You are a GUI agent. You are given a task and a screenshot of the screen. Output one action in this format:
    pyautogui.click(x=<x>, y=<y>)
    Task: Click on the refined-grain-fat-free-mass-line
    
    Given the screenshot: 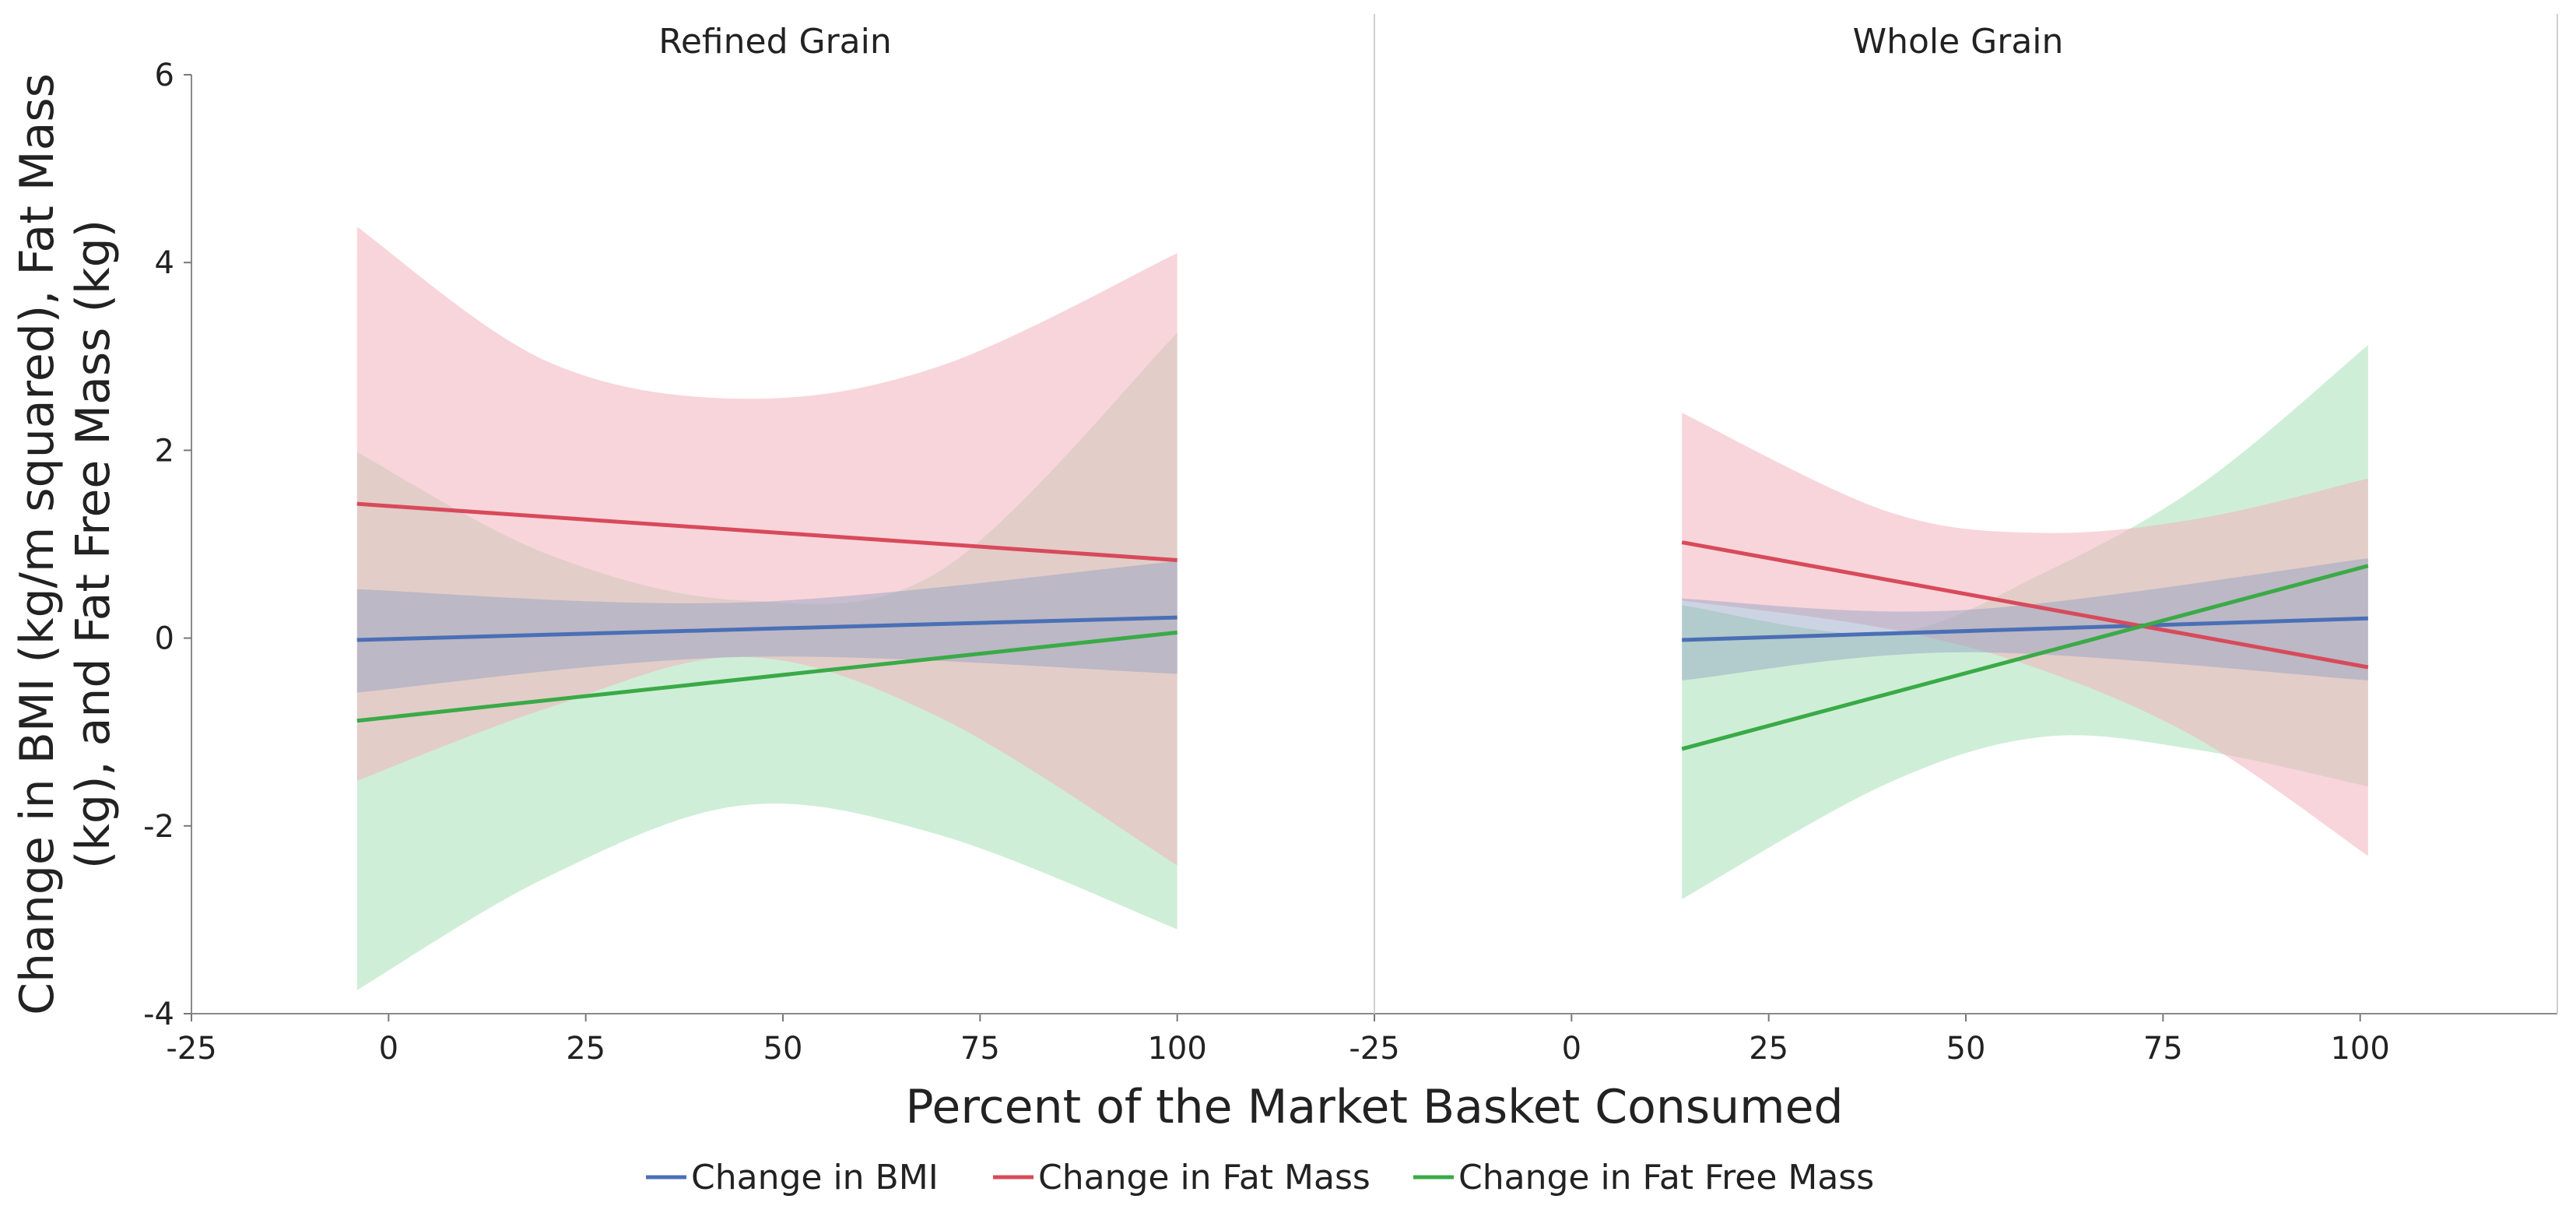 What is the action you would take?
    pyautogui.click(x=767, y=676)
    